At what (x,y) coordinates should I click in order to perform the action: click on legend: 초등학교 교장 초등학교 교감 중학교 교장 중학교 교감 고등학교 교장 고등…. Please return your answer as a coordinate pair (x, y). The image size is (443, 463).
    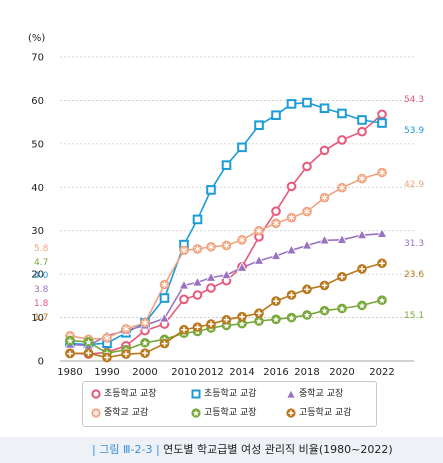
    Looking at the image, I should click on (229, 404).